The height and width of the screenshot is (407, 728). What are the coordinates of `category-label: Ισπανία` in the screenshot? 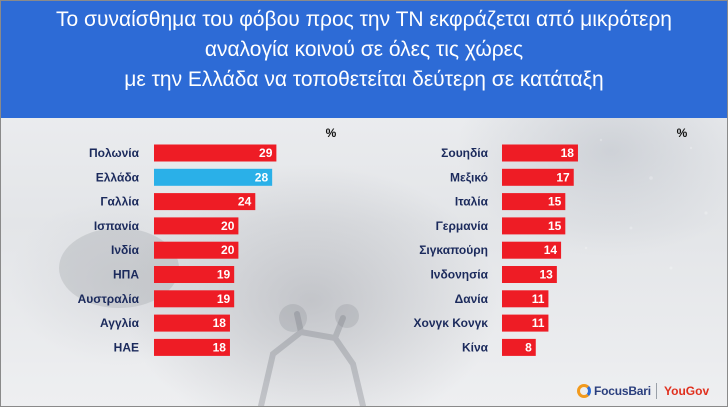 It's located at (117, 226).